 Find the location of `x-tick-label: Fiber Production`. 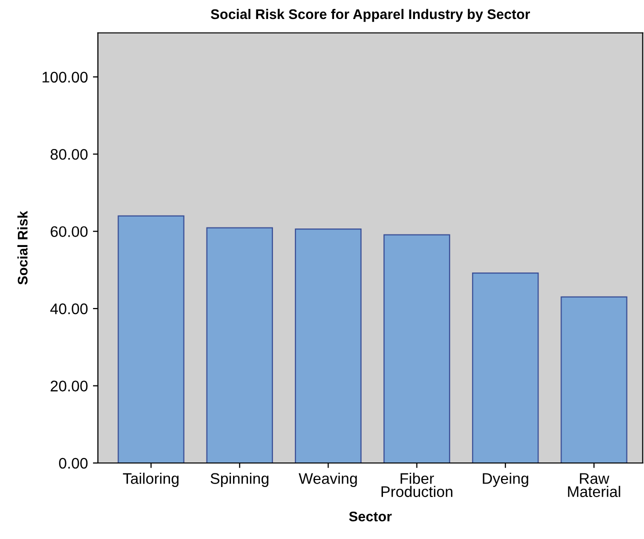

x-tick-label: Fiber Production is located at coordinates (417, 485).